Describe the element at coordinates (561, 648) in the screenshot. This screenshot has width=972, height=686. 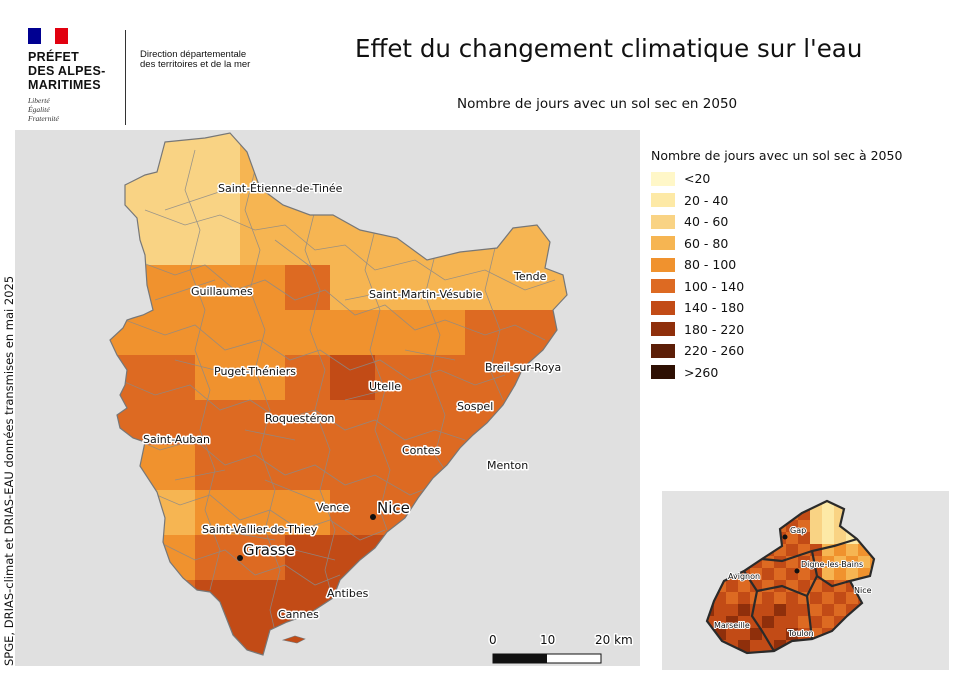
I see `scale-bar: 0 10 20 km` at that location.